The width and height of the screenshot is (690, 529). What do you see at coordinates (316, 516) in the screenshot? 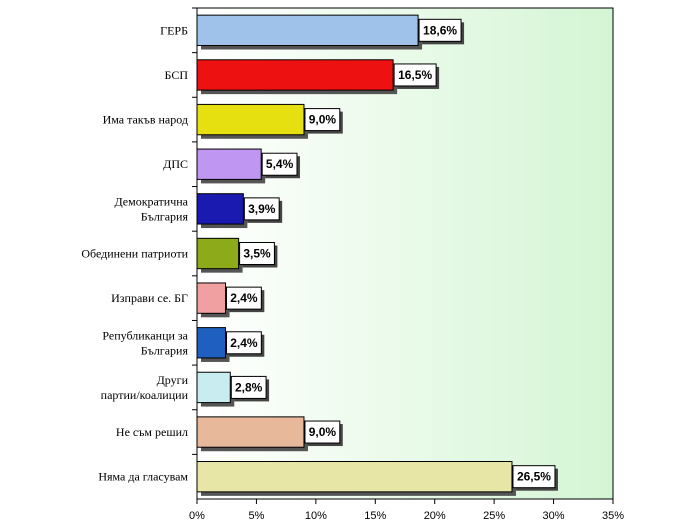
I see `x-tick-label: 10%` at bounding box center [316, 516].